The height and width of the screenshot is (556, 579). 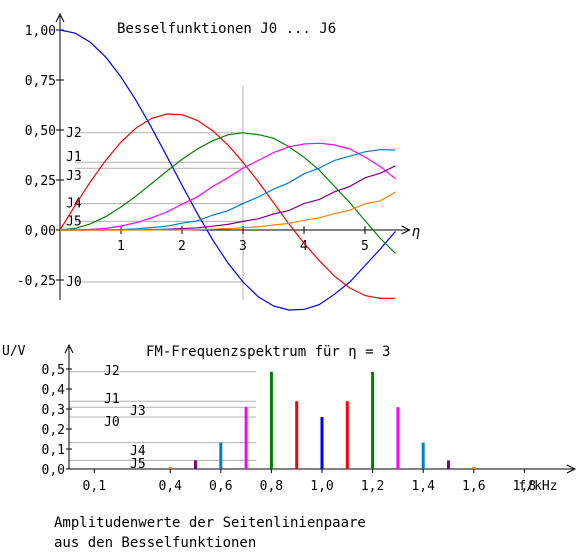 I want to click on x-axis-label: f/kHz, so click(x=537, y=486).